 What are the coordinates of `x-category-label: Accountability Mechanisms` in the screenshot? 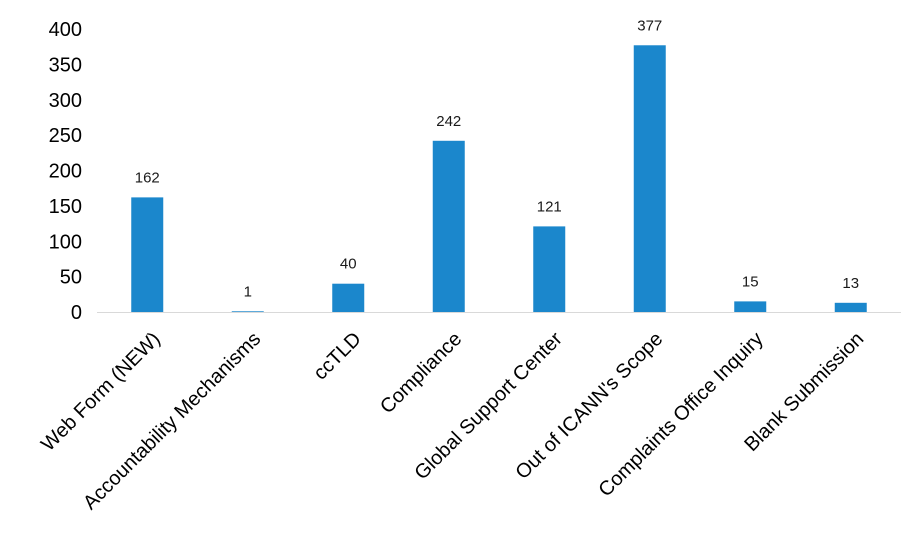 It's located at (172, 421).